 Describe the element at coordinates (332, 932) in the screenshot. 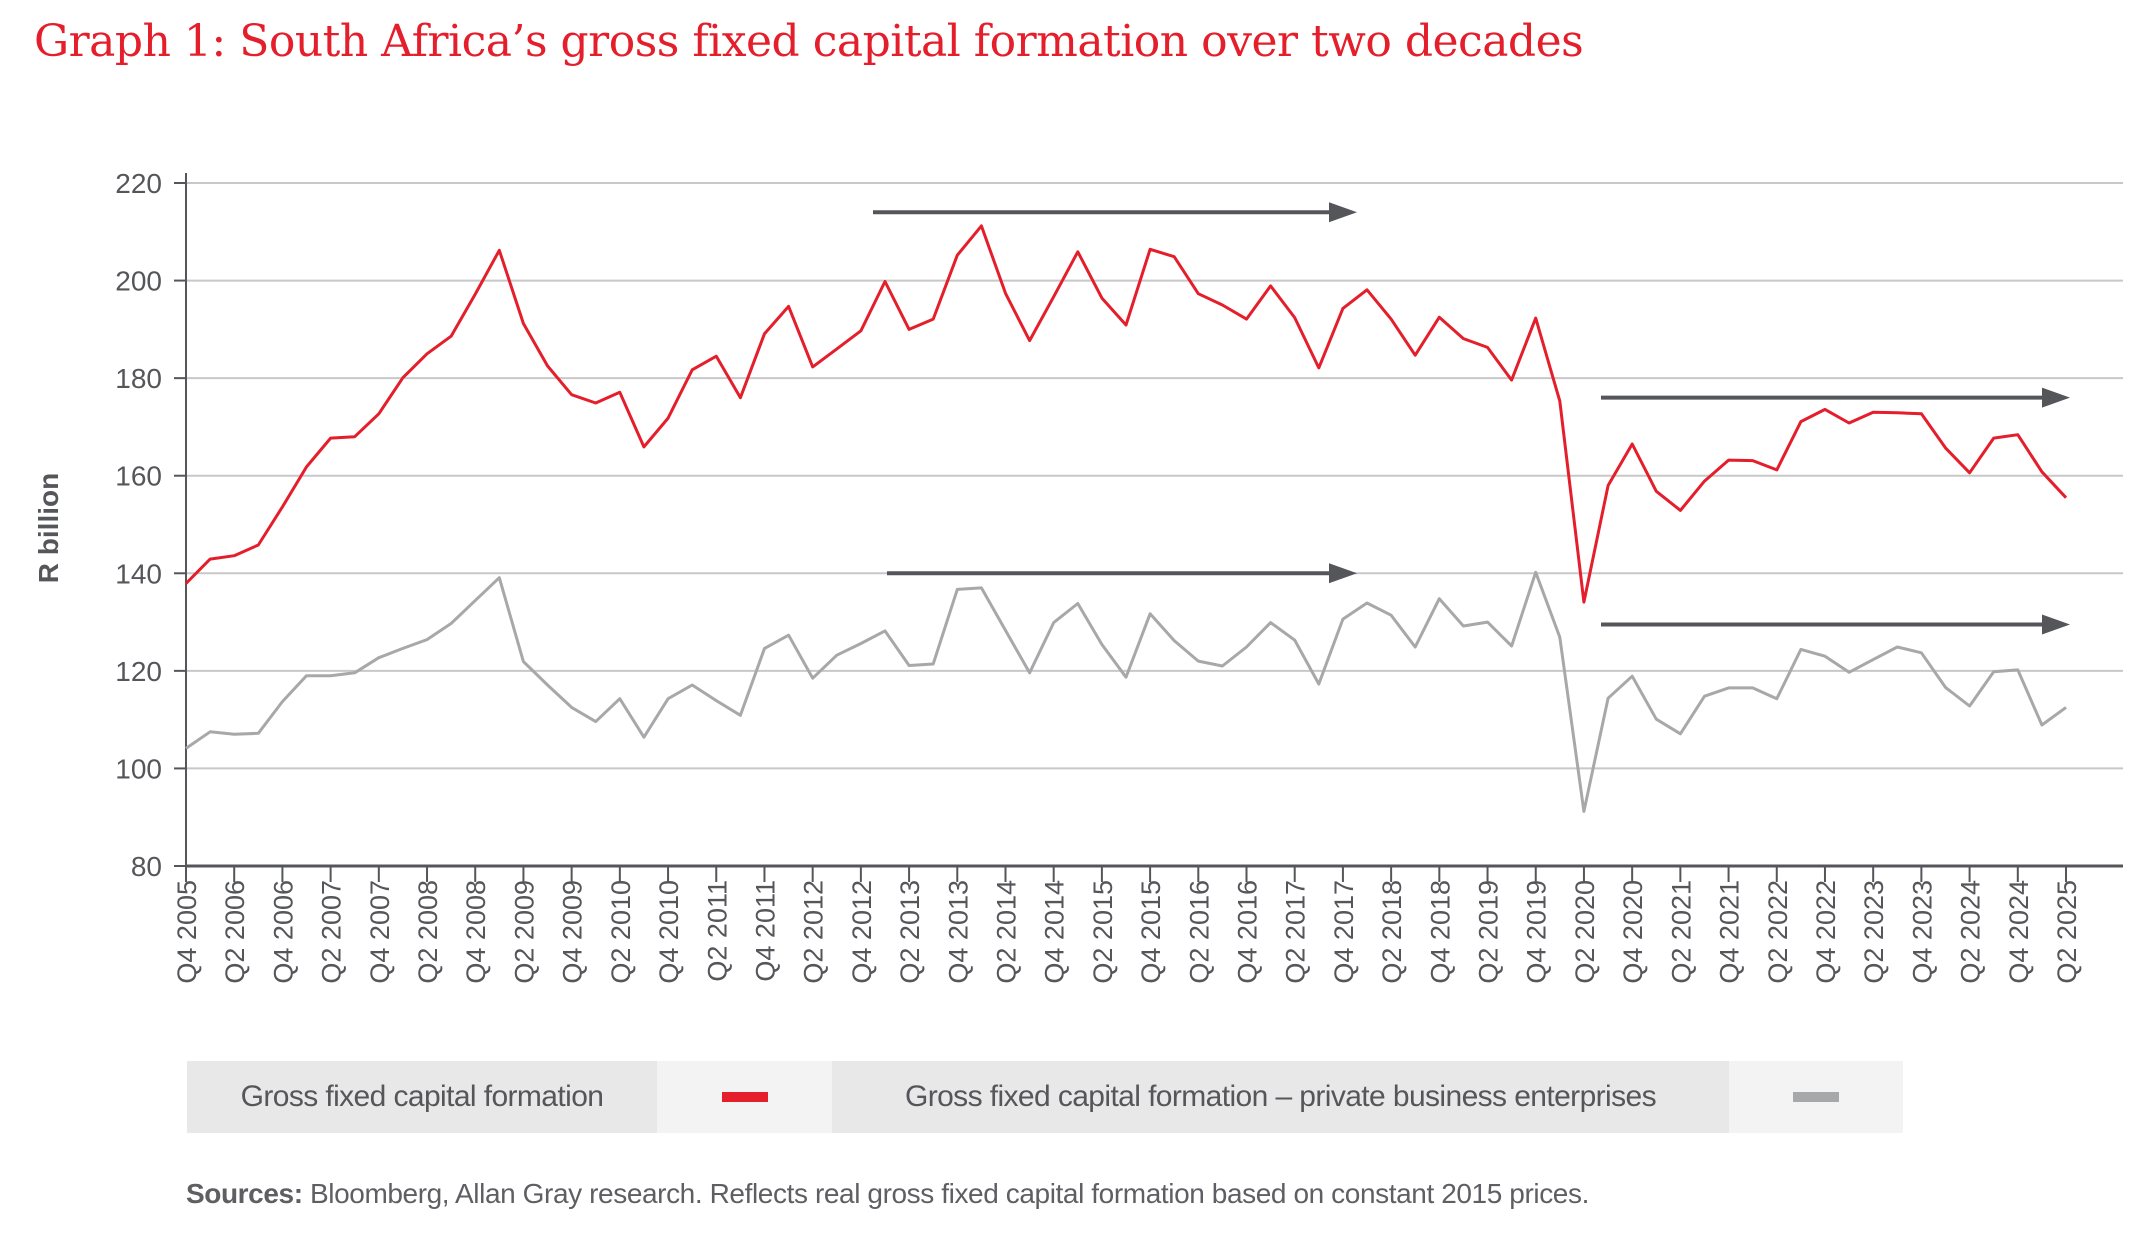

I see `x-tick-label: Q2 2007` at that location.